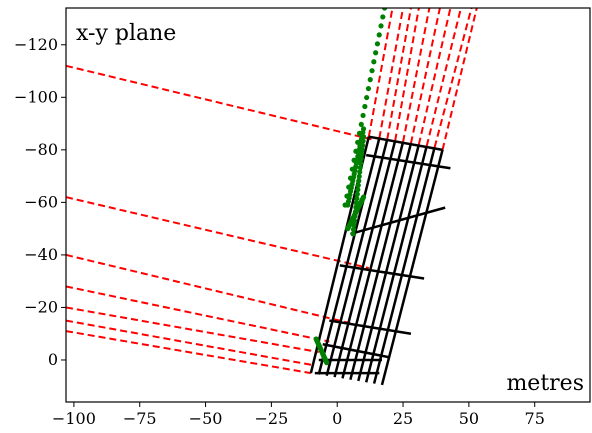  Describe the element at coordinates (337, 418) in the screenshot. I see `x-tick-label: 0` at that location.